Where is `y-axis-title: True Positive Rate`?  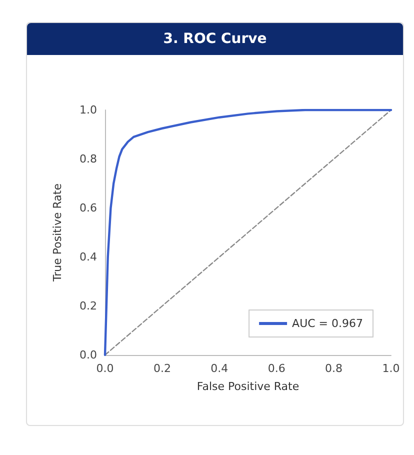
y-axis-title: True Positive Rate is located at coordinates (57, 232).